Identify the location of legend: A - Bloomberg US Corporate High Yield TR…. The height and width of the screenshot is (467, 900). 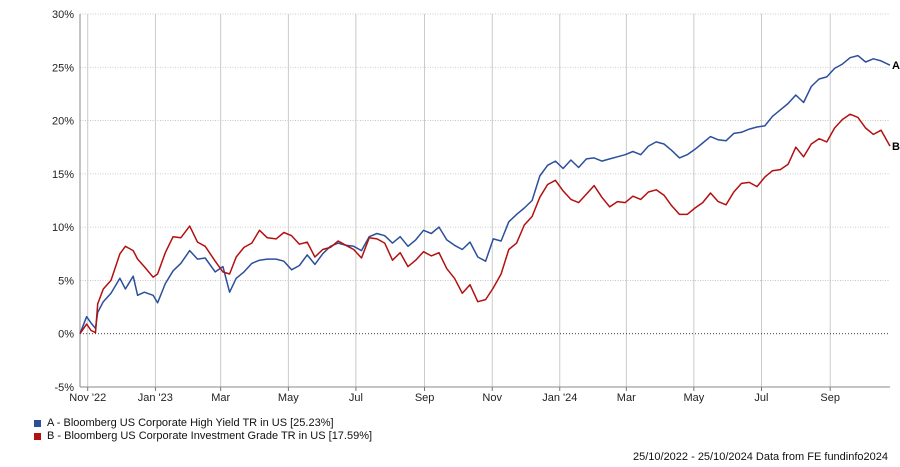
(203, 430).